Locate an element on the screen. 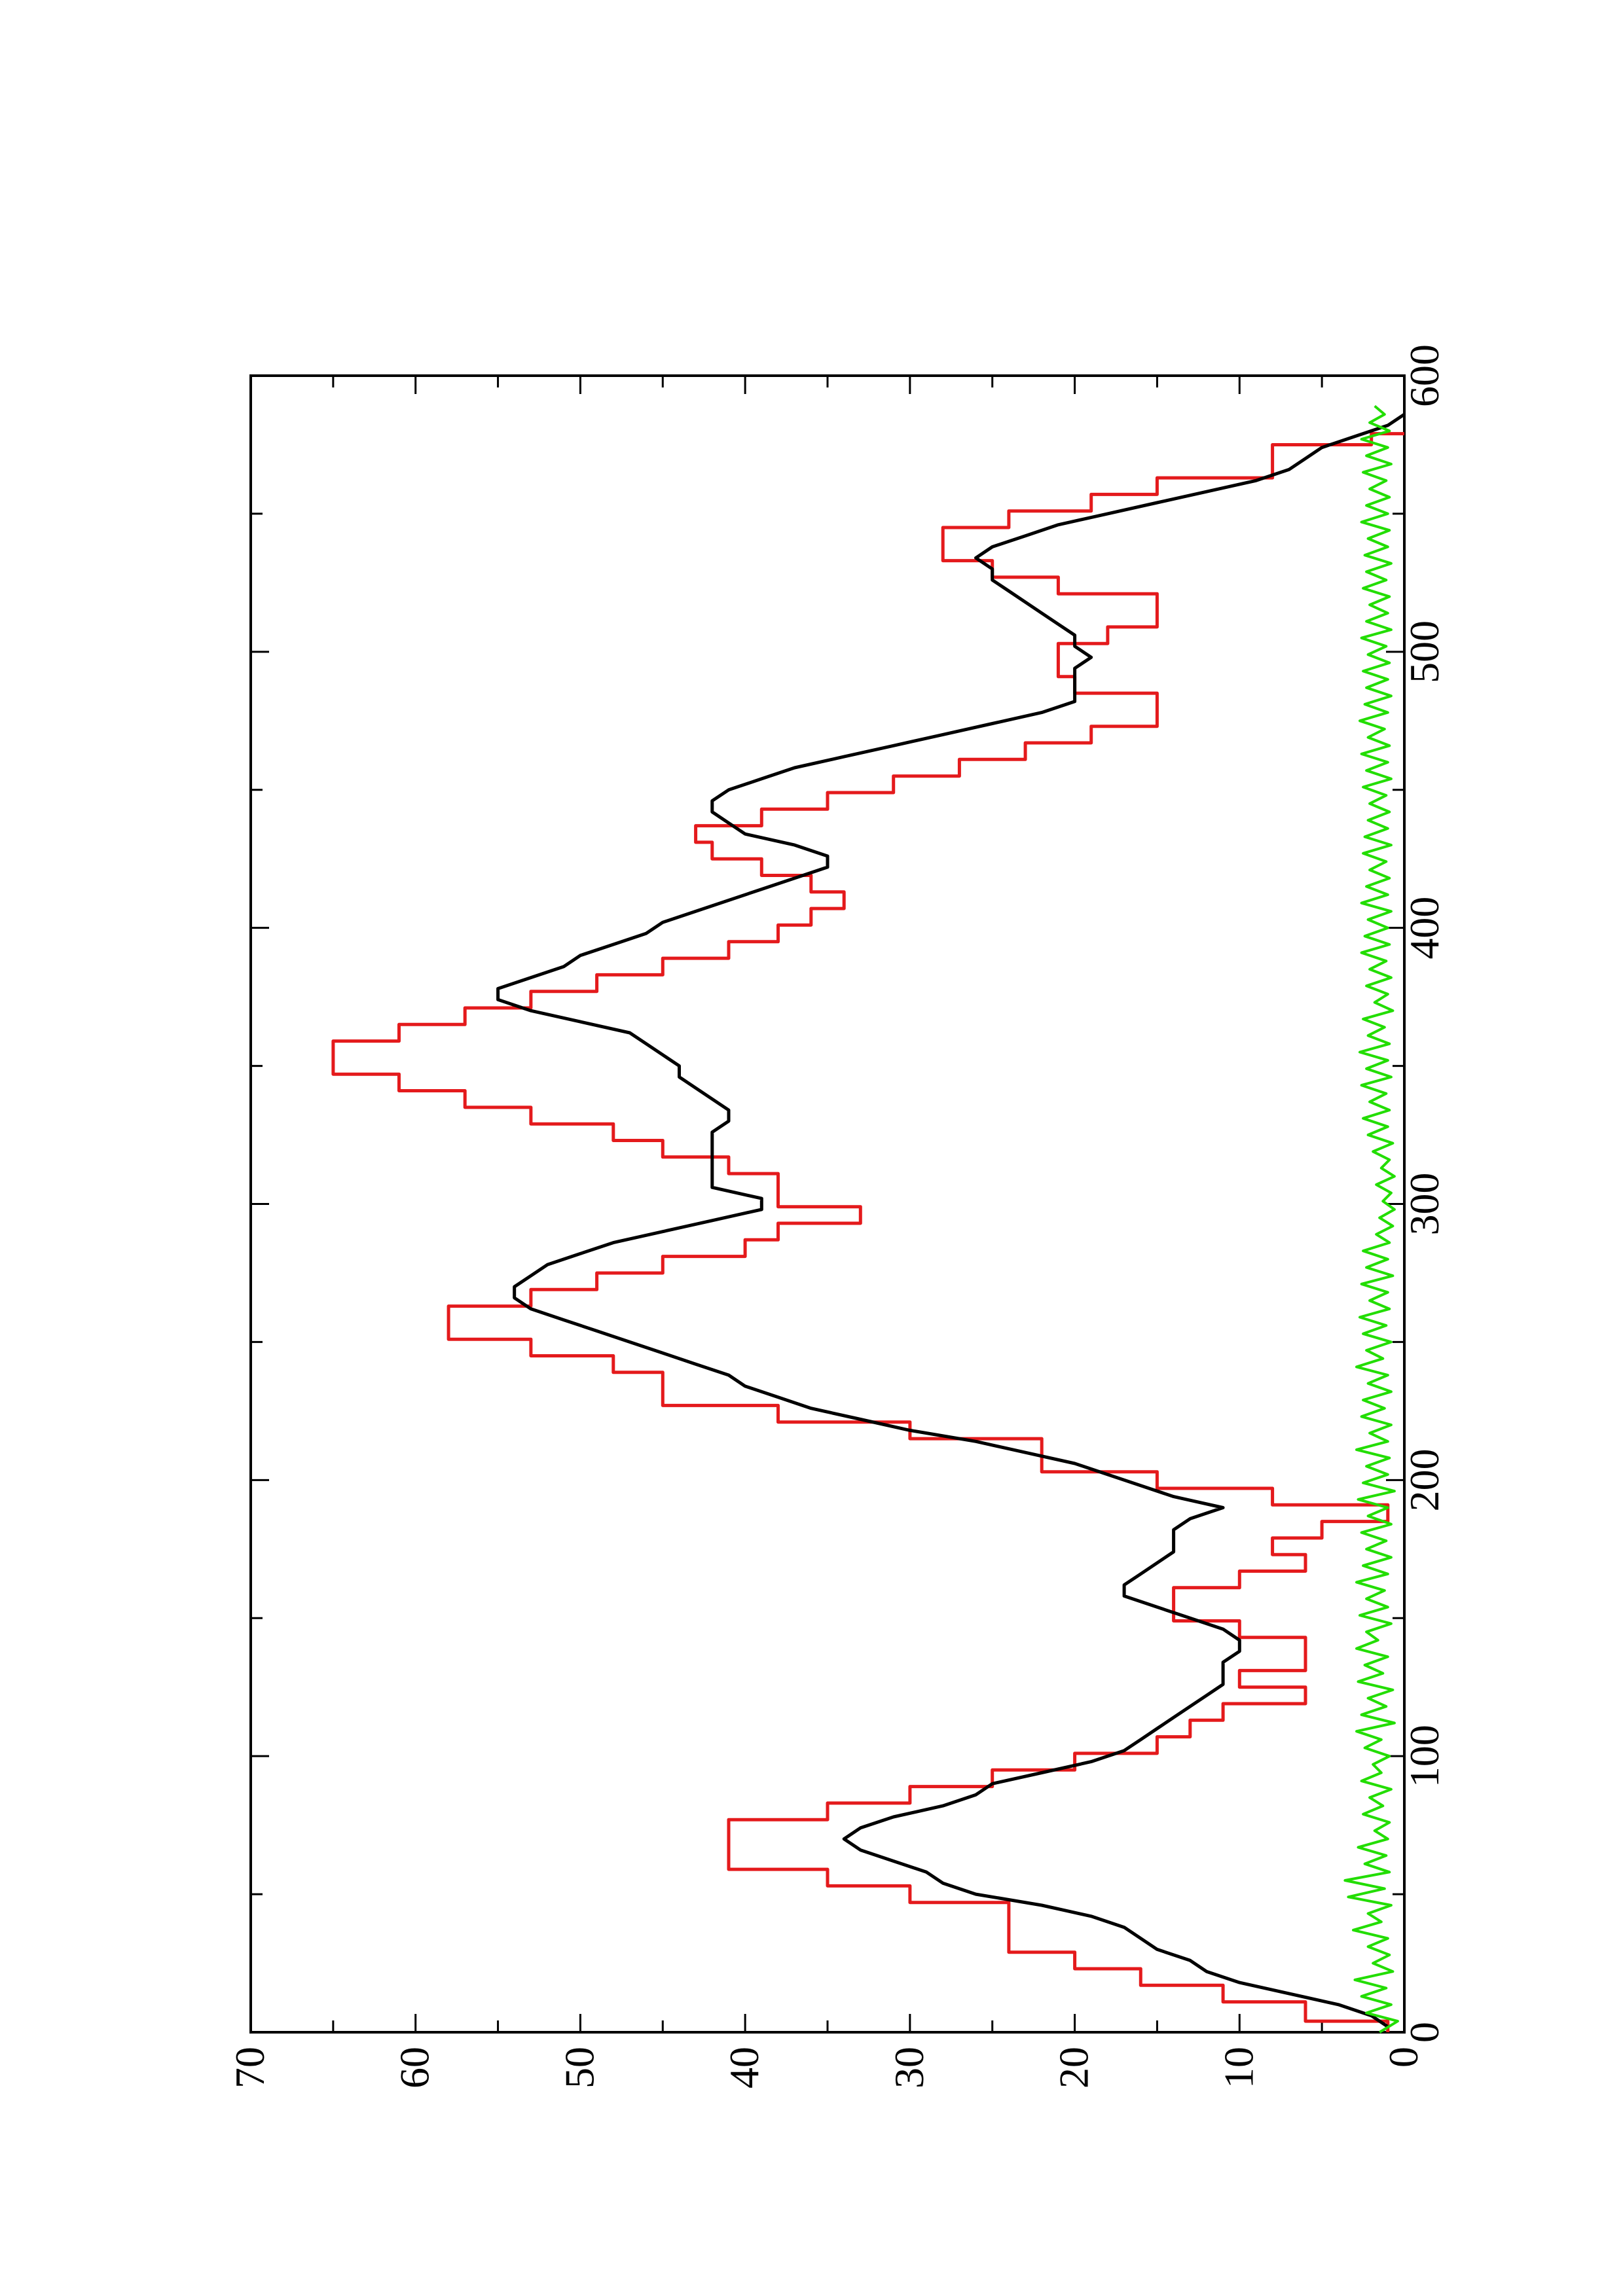  x-tick-label: 300 is located at coordinates (1424, 1204).